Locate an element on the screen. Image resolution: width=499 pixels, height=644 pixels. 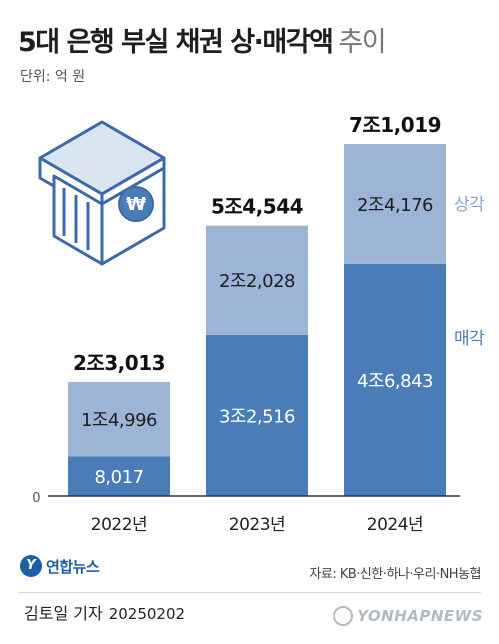
label-sale-2: 4조6,843 is located at coordinates (395, 381).